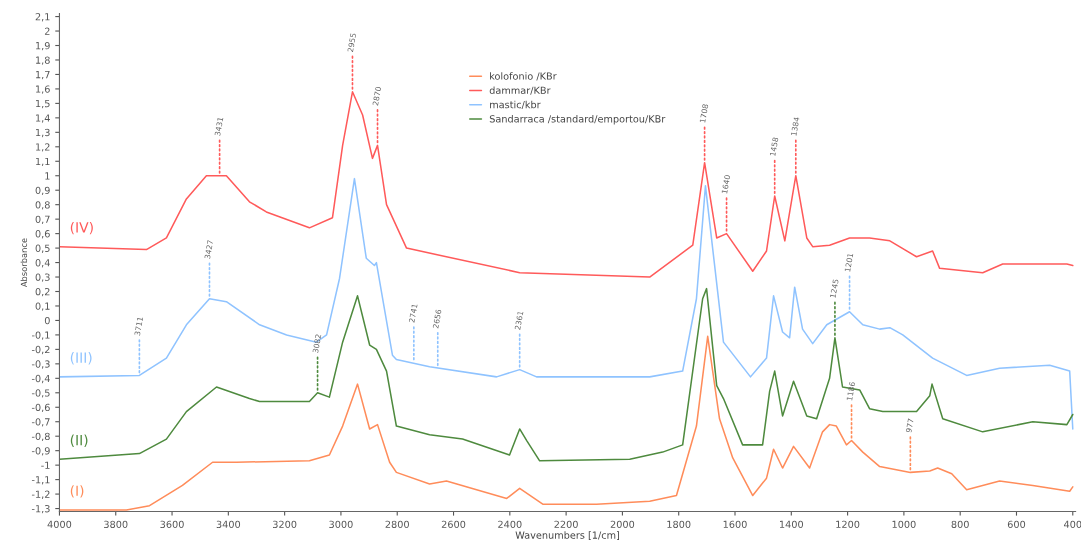  I want to click on y-tick-label: 1,5, so click(43, 104).